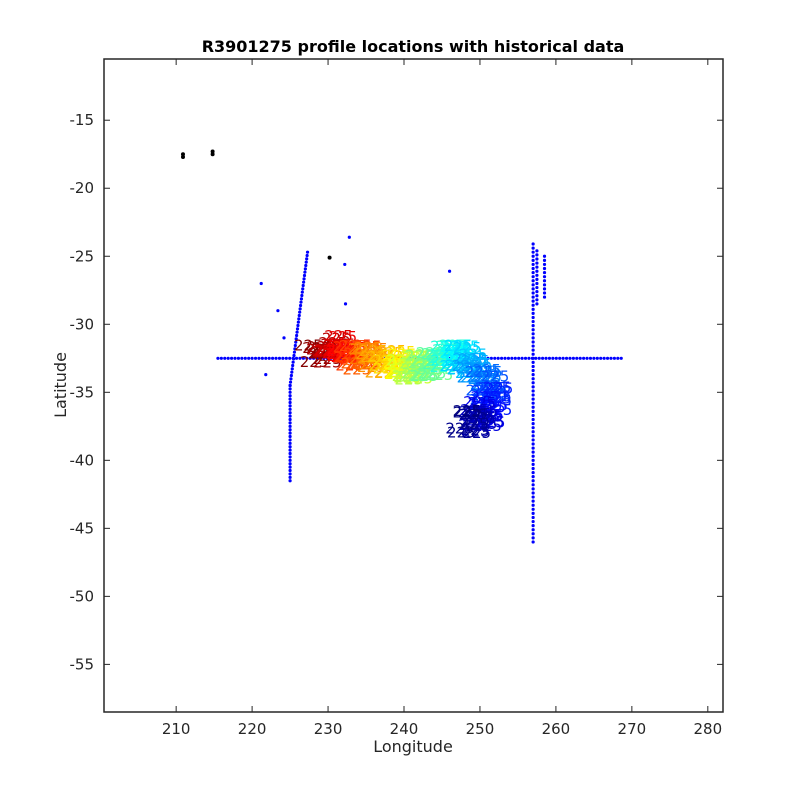  What do you see at coordinates (82, 664) in the screenshot?
I see `y-tick-label: -55` at bounding box center [82, 664].